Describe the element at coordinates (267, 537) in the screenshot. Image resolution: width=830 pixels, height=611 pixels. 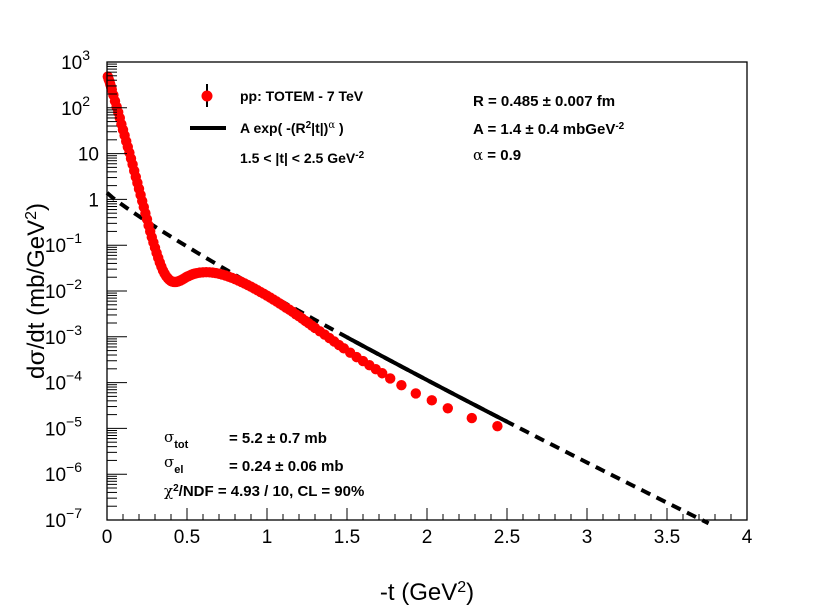
I see `x-tick-label: 1` at that location.